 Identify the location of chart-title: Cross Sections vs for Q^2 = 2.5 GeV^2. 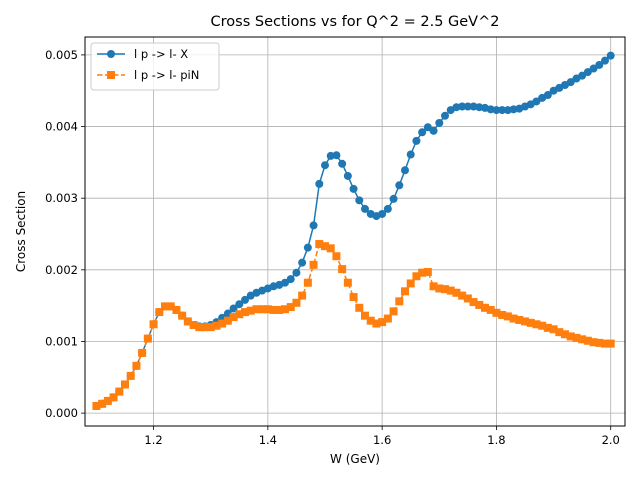
(355, 22).